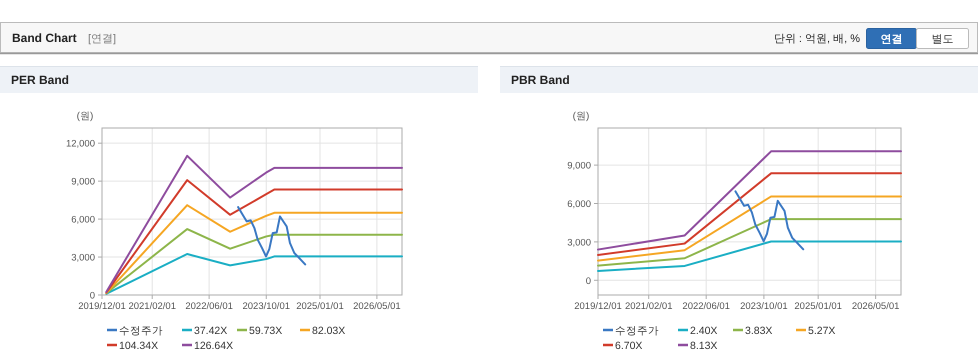 The width and height of the screenshot is (978, 364). Describe the element at coordinates (80, 144) in the screenshot. I see `y-tick-label: 12,000` at that location.